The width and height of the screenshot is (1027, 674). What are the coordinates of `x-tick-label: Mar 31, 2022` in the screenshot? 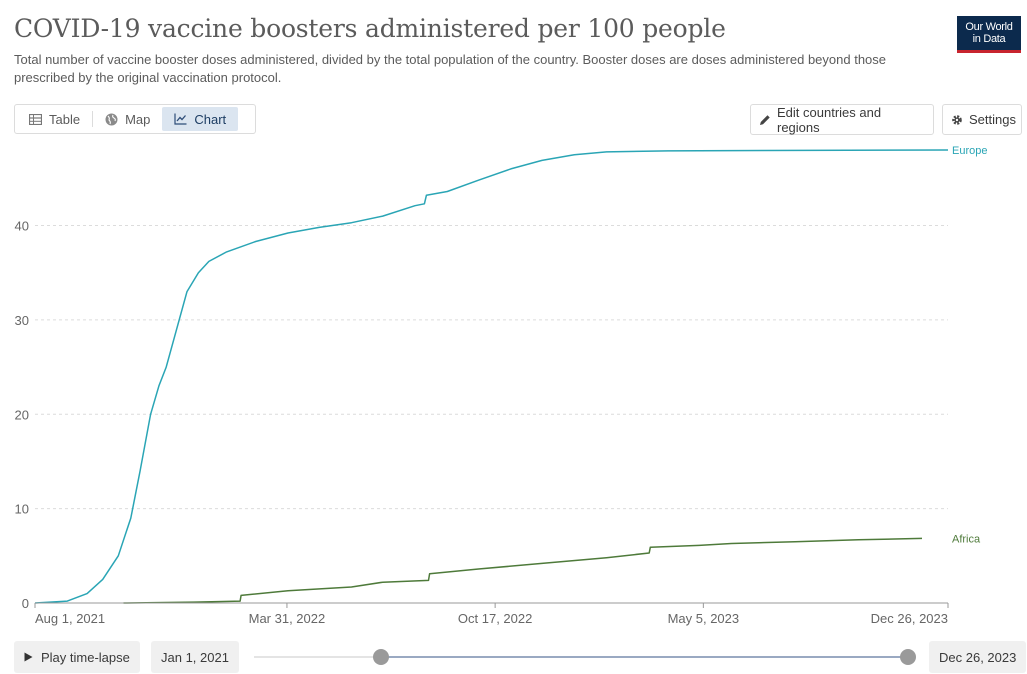 It's located at (287, 618).